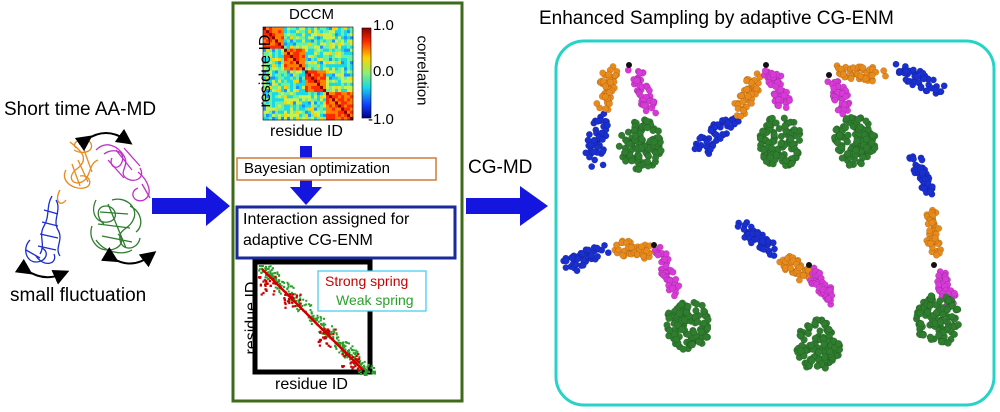 This screenshot has width=1000, height=412. Describe the element at coordinates (422, 70) in the screenshot. I see `colorbar-label: correlation` at that location.